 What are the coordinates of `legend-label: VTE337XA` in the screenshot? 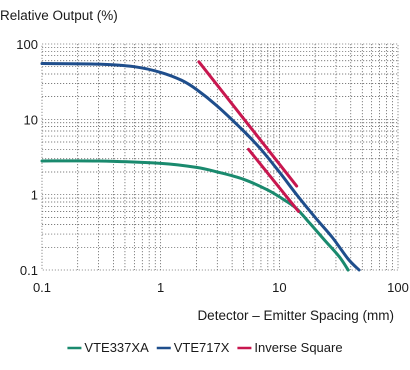 It's located at (116, 347).